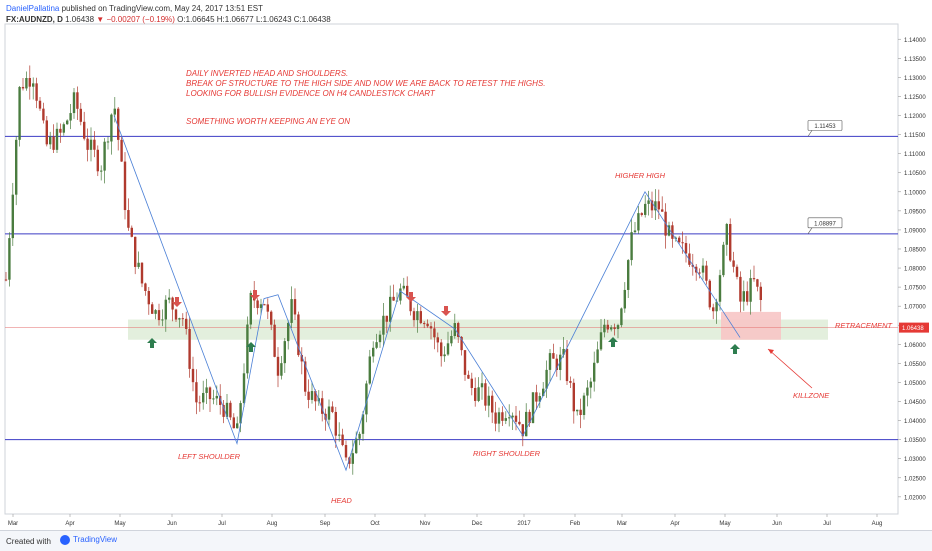 The width and height of the screenshot is (932, 551). What do you see at coordinates (915, 155) in the screenshot?
I see `y-tick-label: 1.11000` at bounding box center [915, 155].